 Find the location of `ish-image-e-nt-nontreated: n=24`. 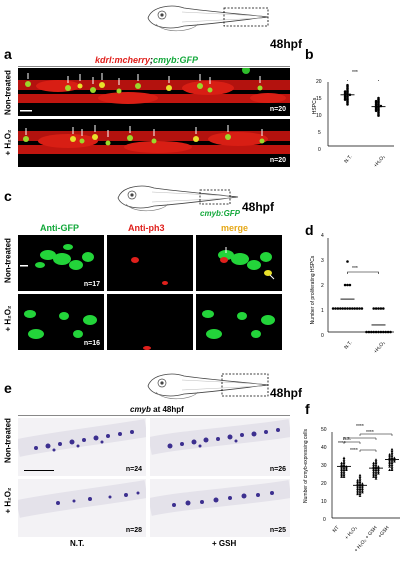

ish-image-e-nt-nontreated: n=24 is located at coordinates (82, 447).